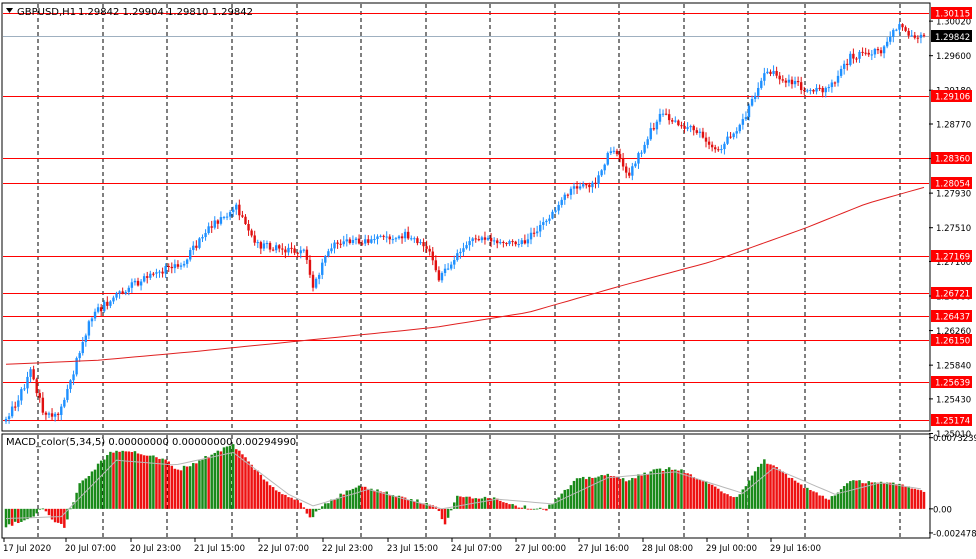  Describe the element at coordinates (952, 160) in the screenshot. I see `price-level-tag-label: 1.28360` at that location.